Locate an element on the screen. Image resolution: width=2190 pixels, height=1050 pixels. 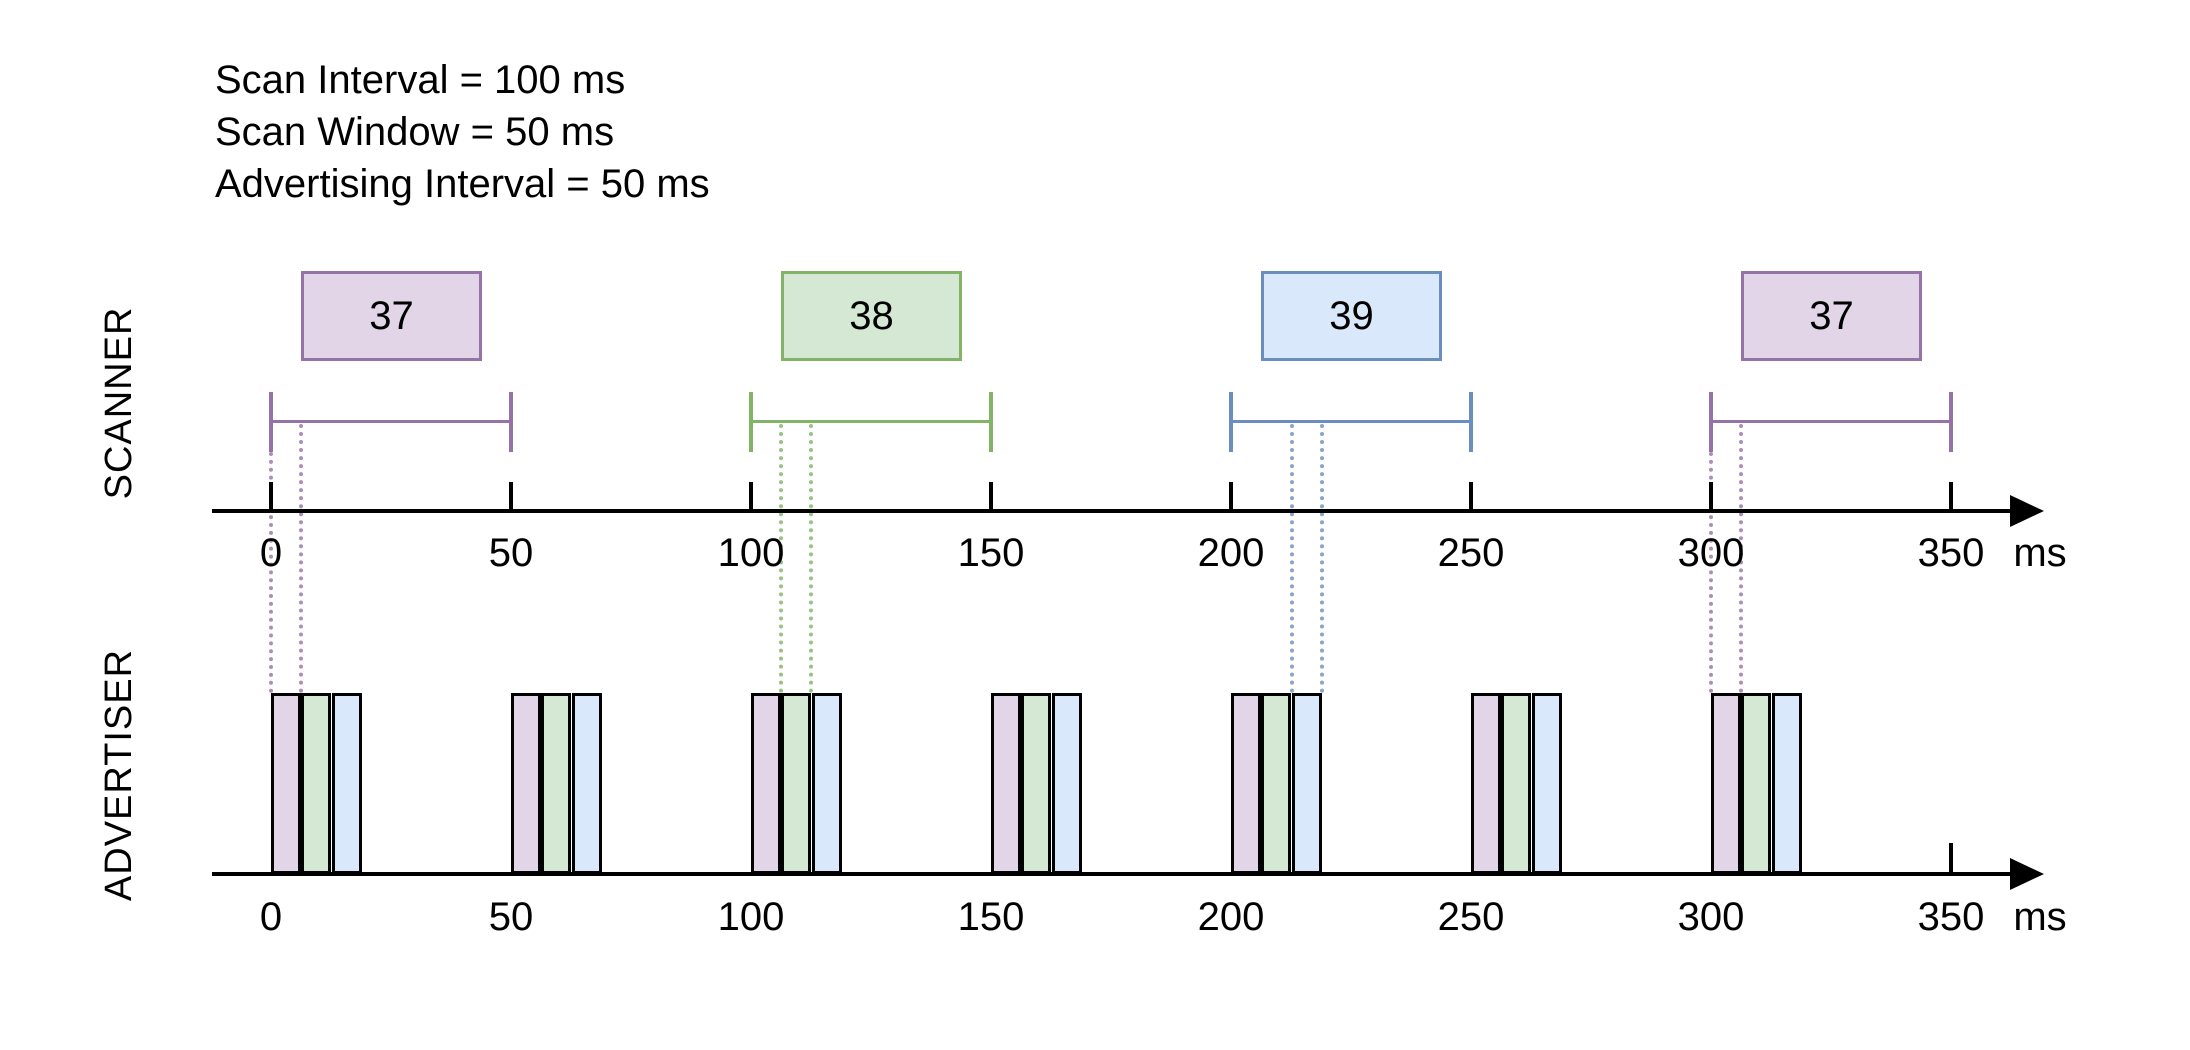
advertiser-tick-label: 250 is located at coordinates (1471, 917).